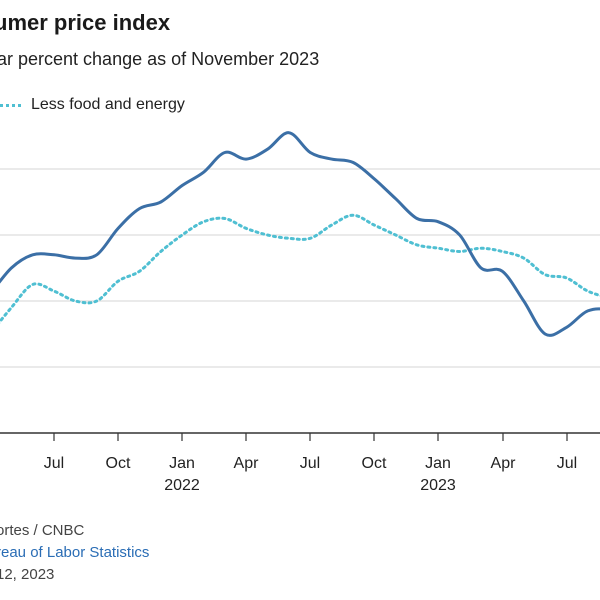  Describe the element at coordinates (27, 574) in the screenshot. I see `date-text: 12, 2023` at that location.